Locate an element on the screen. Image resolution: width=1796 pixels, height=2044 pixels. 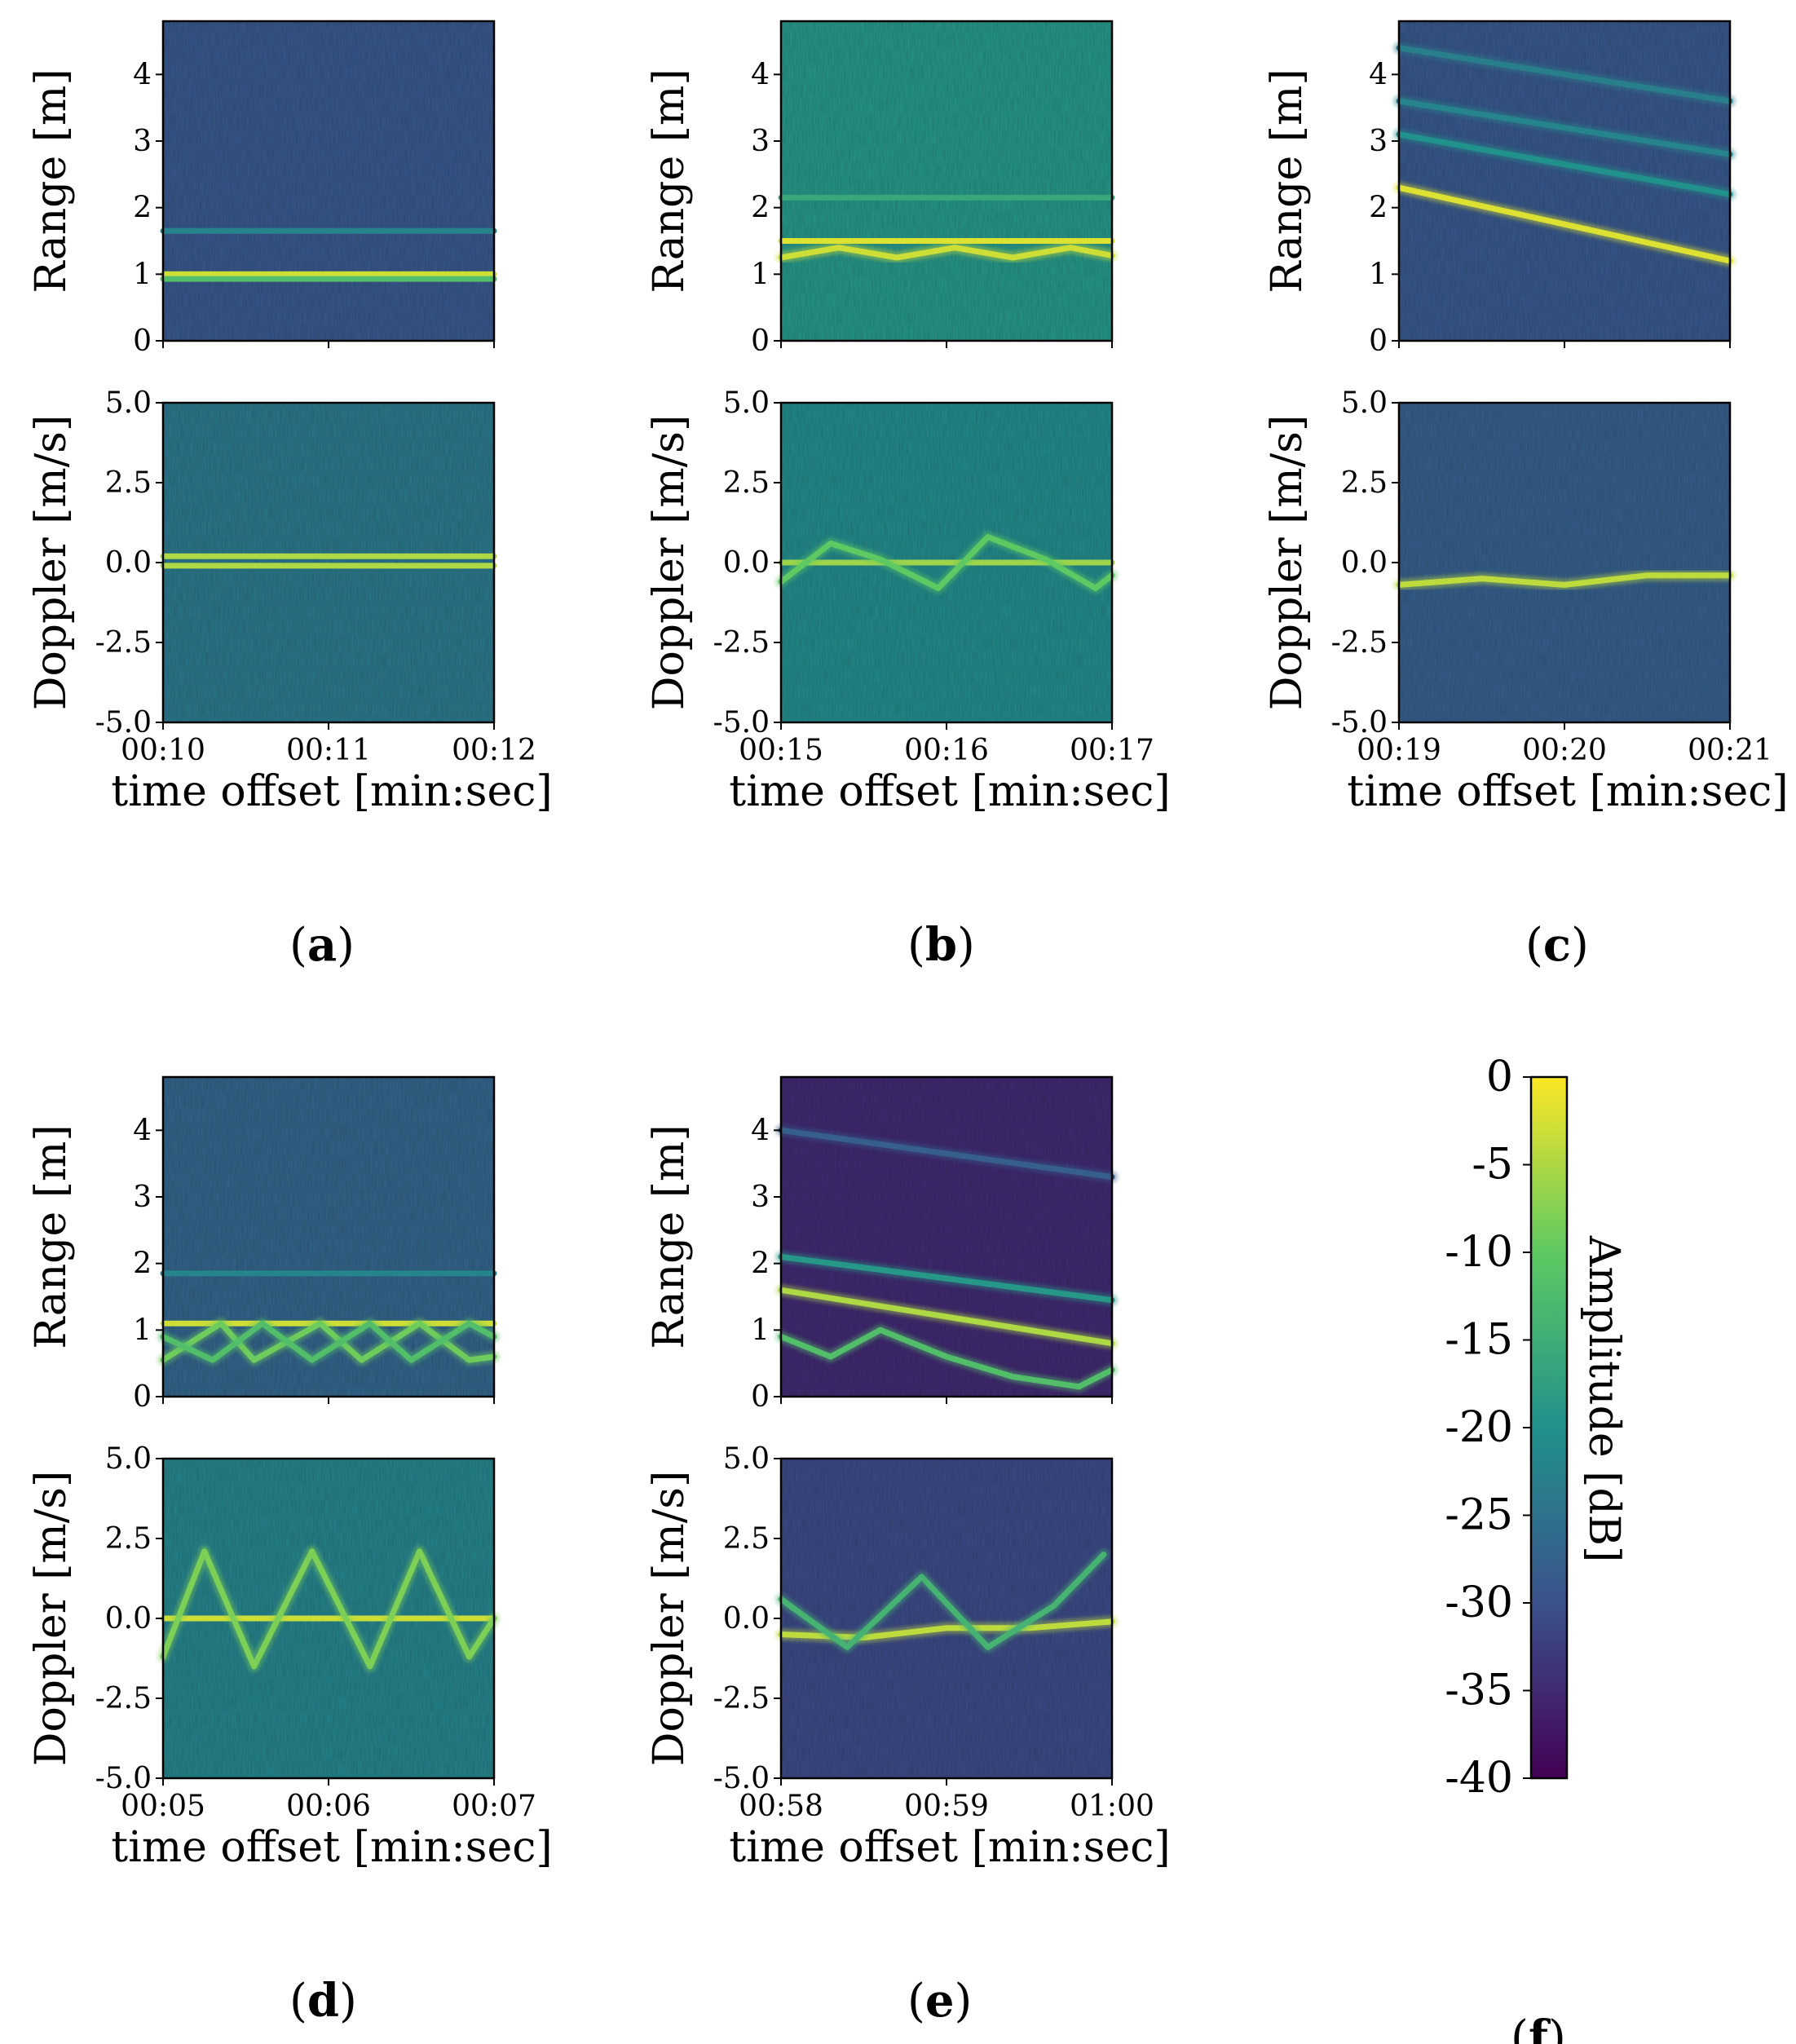
panel-e-range-ytick-label: 0 is located at coordinates (760, 1397).